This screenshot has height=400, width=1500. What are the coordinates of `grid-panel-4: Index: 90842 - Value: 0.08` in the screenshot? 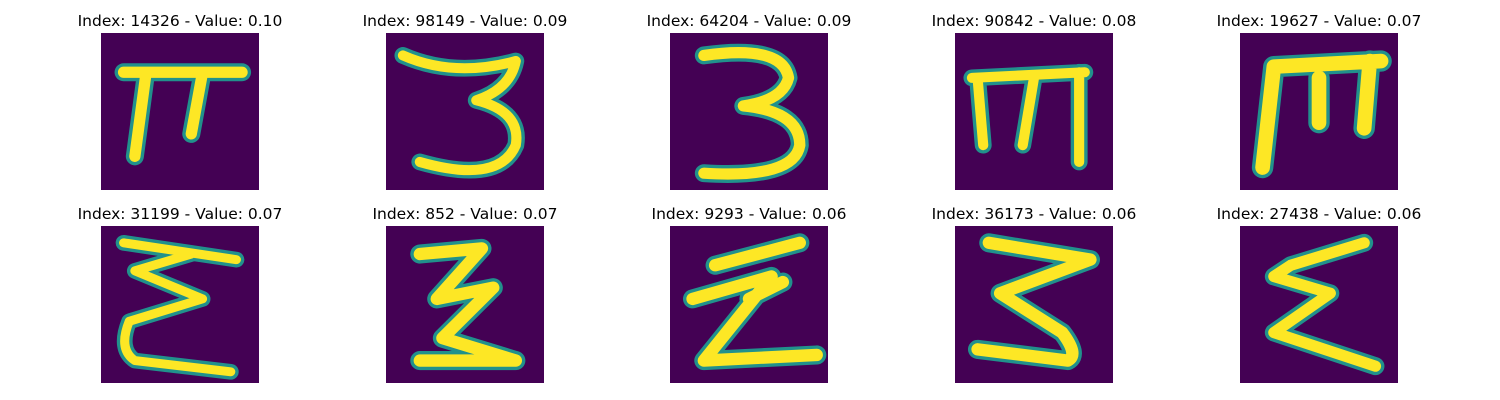 It's located at (1034, 105).